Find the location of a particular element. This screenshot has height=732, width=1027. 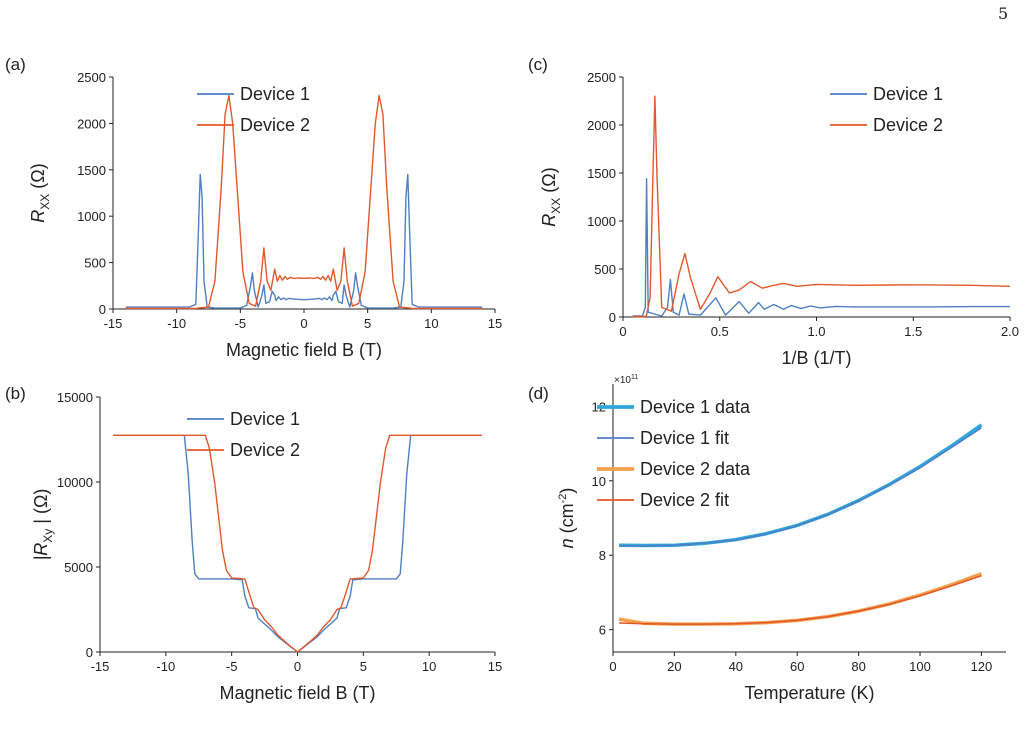

y-axis-label-symbol: |R is located at coordinates (41, 552).